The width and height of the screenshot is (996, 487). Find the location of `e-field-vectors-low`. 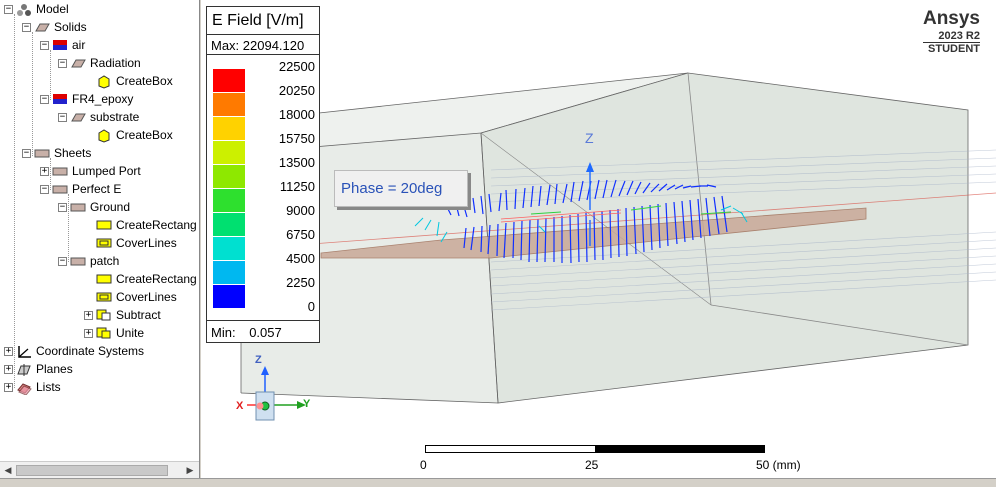

e-field-vectors-low is located at coordinates (581, 224).